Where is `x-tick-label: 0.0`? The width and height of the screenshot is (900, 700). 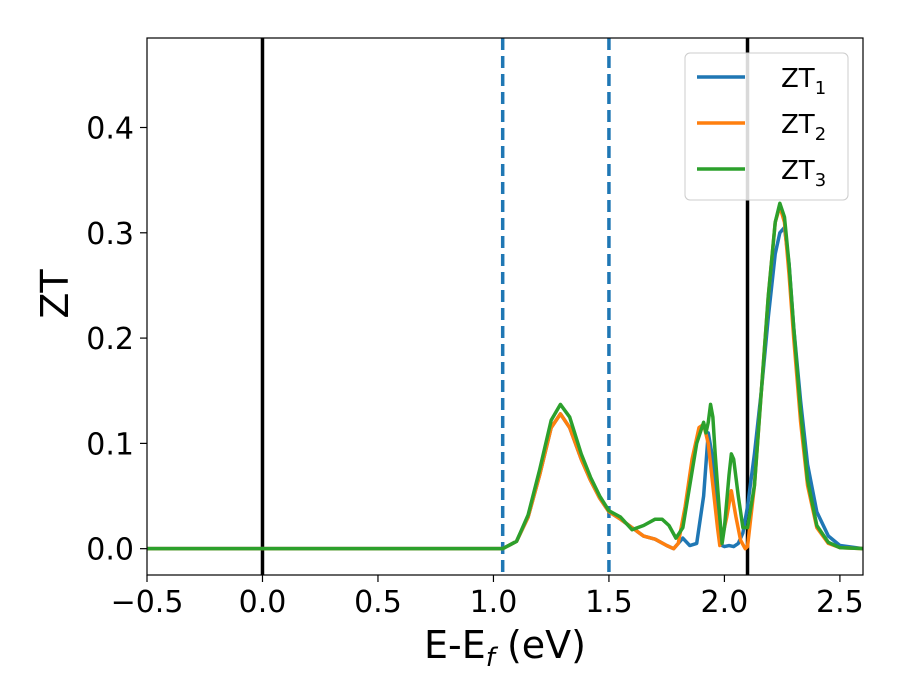
x-tick-label: 0.0 is located at coordinates (263, 602).